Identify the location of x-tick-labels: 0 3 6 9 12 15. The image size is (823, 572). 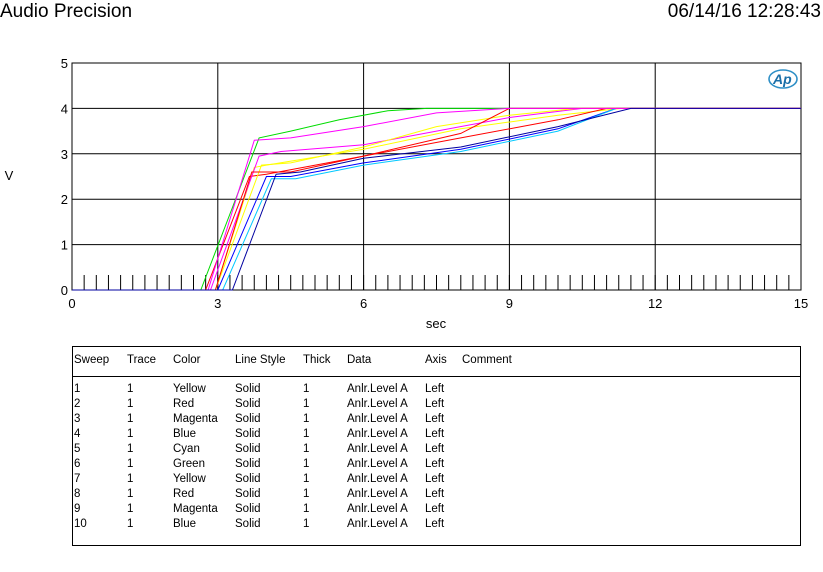
(438, 303).